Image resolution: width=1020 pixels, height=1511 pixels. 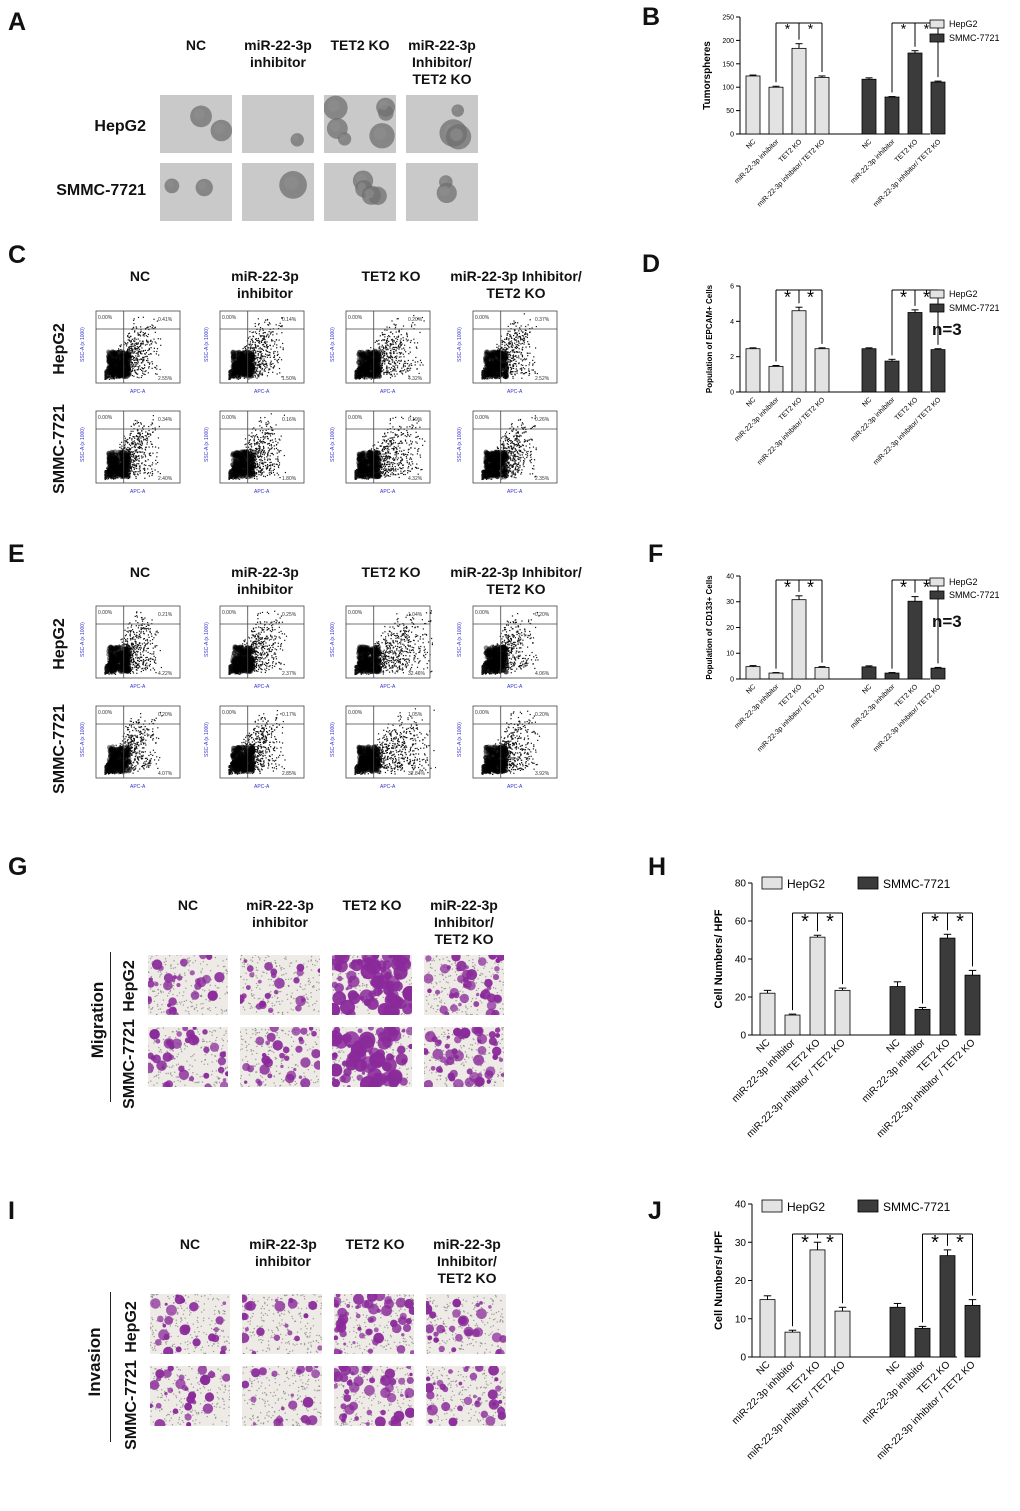 What do you see at coordinates (289, 674) in the screenshot?
I see `gate-percent-bottom: 2.37%` at bounding box center [289, 674].